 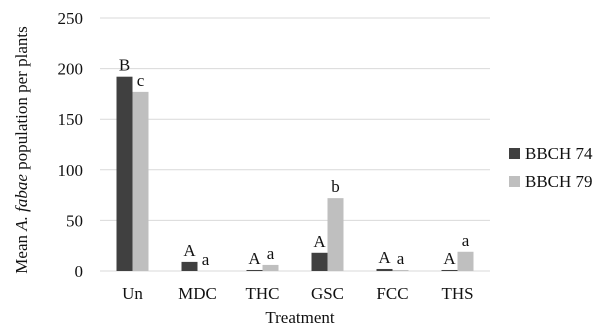 I want to click on legend-label: BBCH 74, so click(x=559, y=153).